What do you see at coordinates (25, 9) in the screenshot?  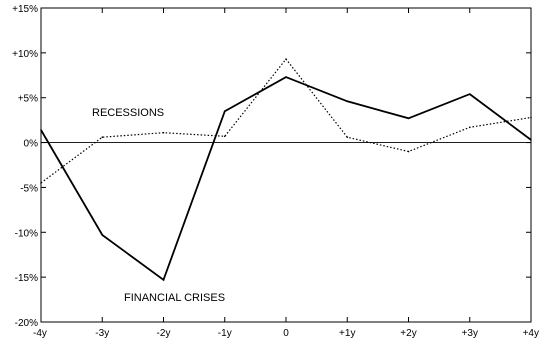 I see `y-tick-label: +15%` at bounding box center [25, 9].